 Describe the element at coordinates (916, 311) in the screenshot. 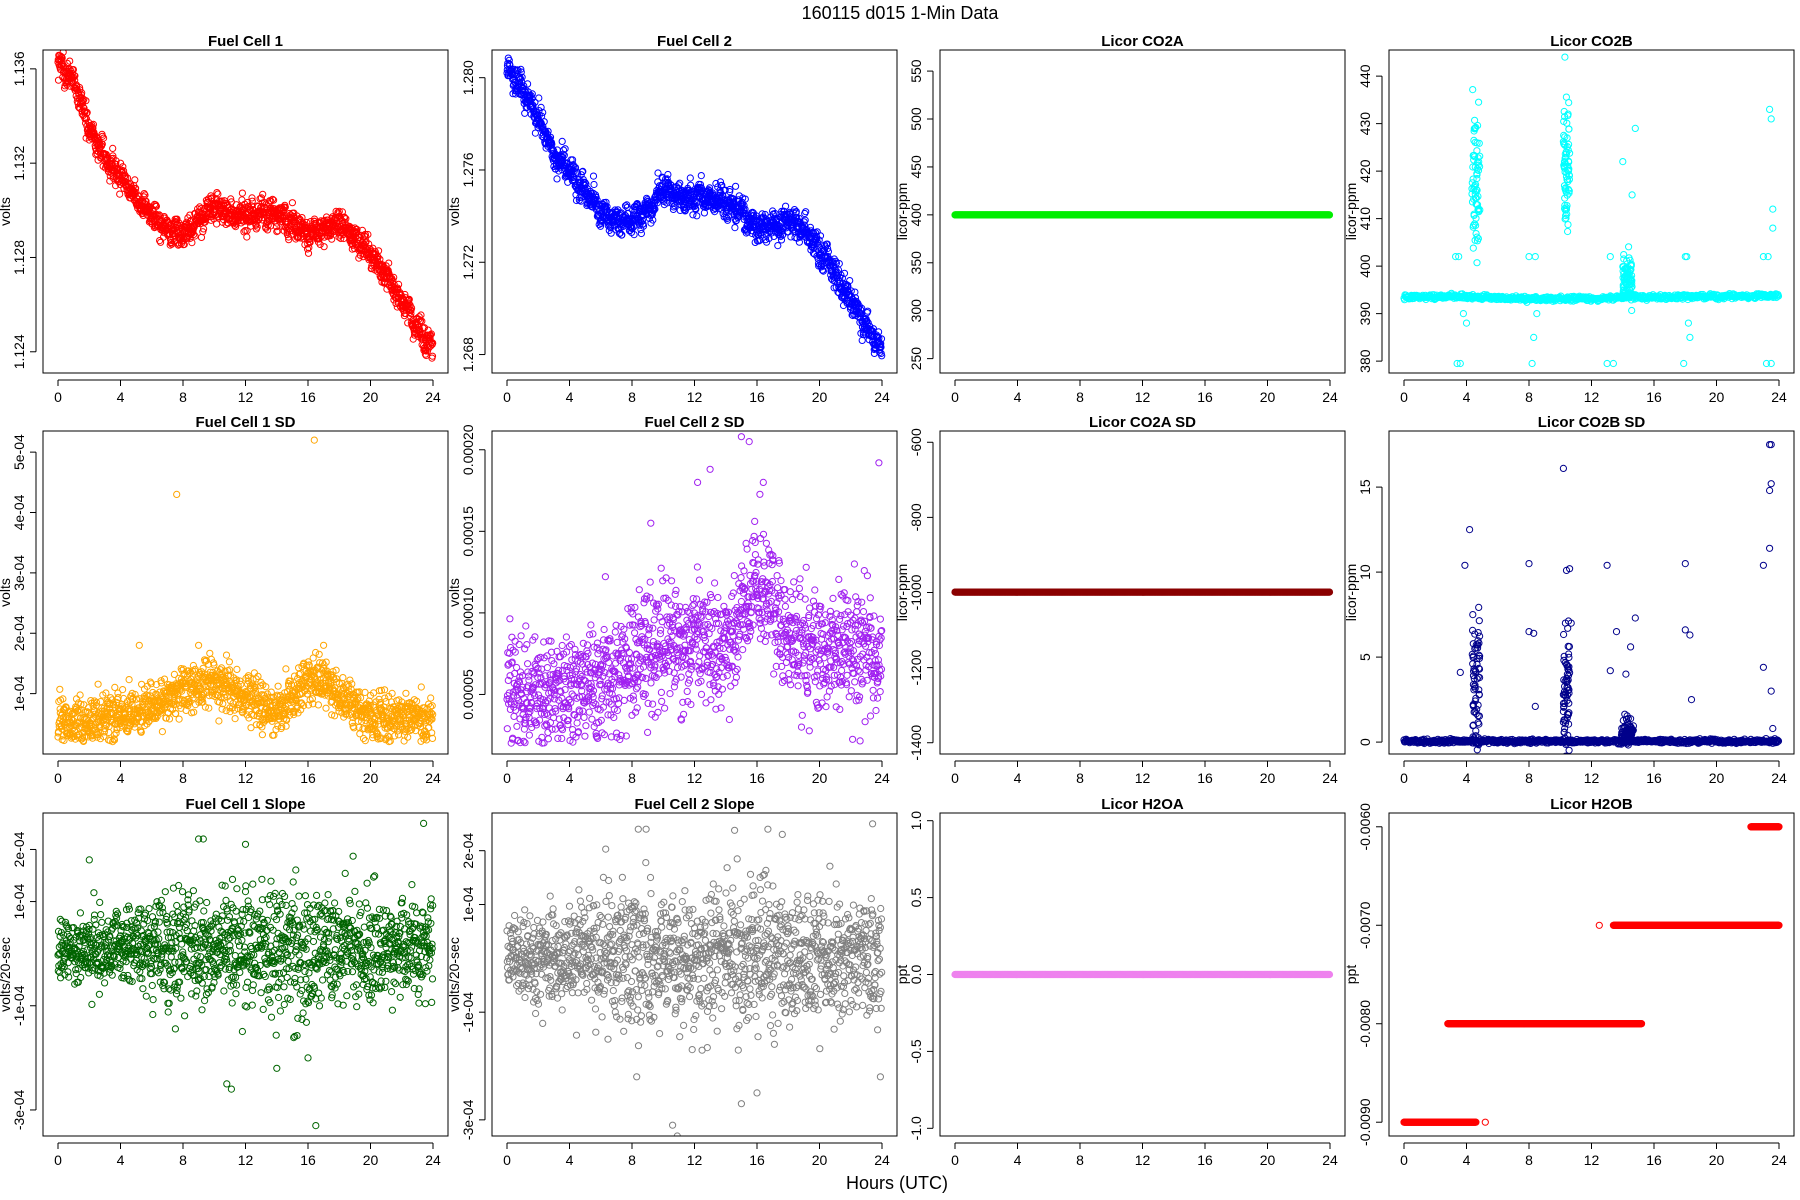

I see `y-tick-label: 300` at that location.